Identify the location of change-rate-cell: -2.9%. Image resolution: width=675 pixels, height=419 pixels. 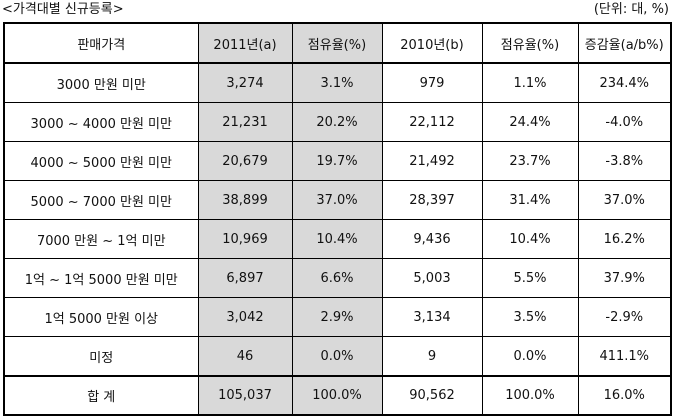
(624, 317).